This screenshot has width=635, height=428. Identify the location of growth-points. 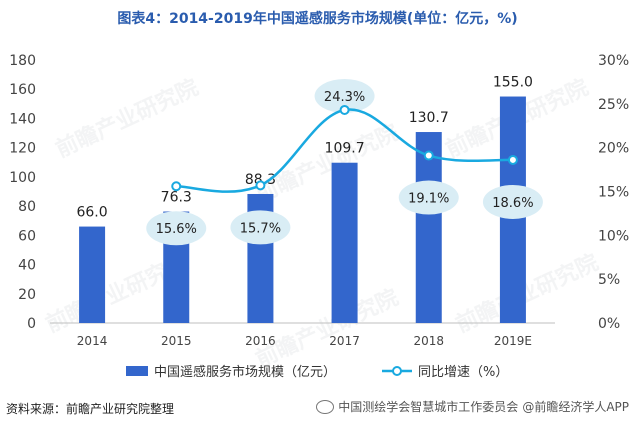
(344, 148).